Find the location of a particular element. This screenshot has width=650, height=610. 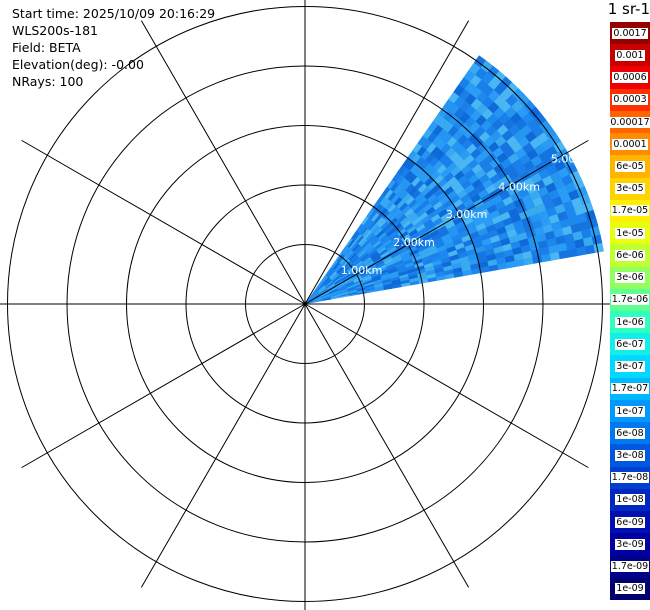

field-text: Field: BETA is located at coordinates (46, 47).